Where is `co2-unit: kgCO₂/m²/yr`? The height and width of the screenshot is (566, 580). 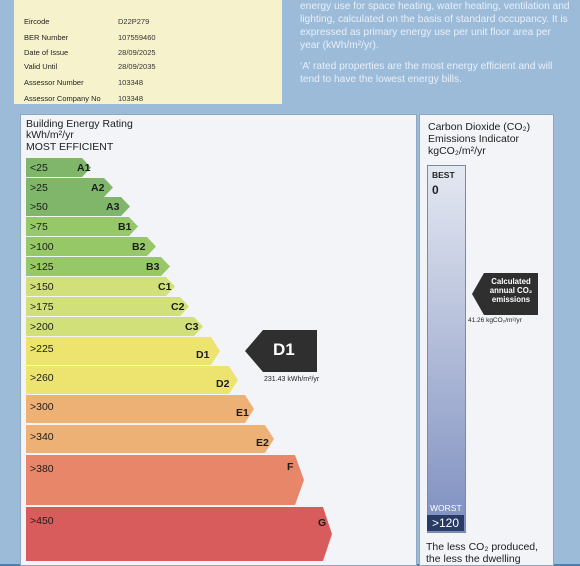 co2-unit: kgCO₂/m²/yr is located at coordinates (457, 151).